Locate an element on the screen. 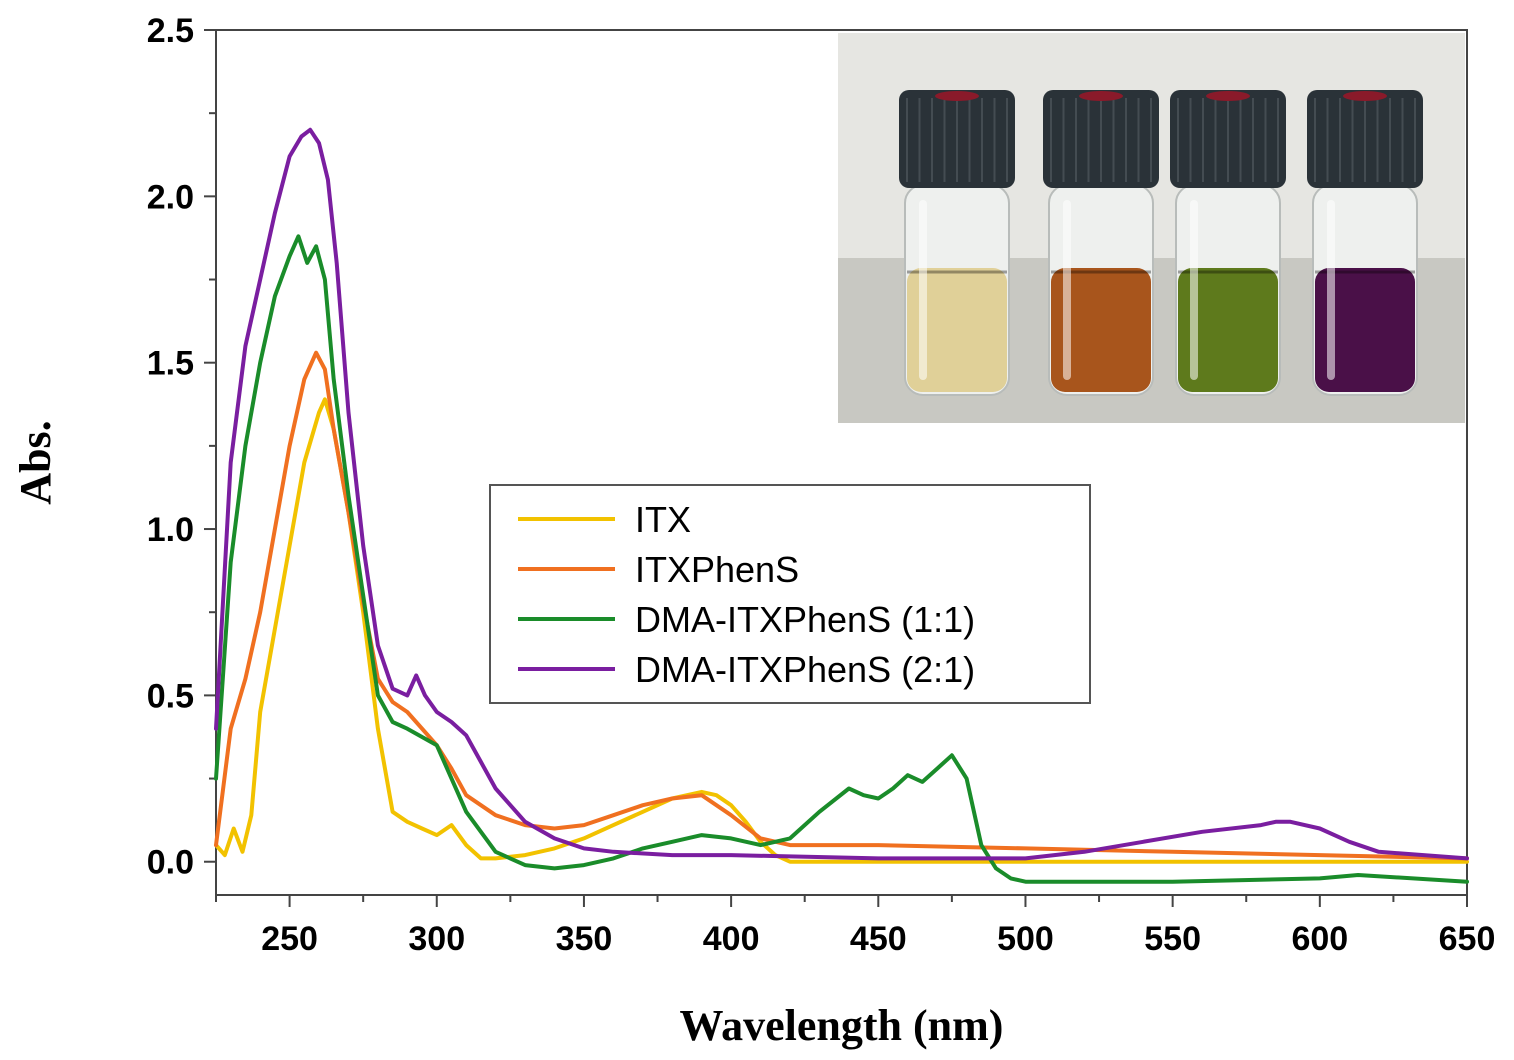  legend-box is located at coordinates (790, 594).